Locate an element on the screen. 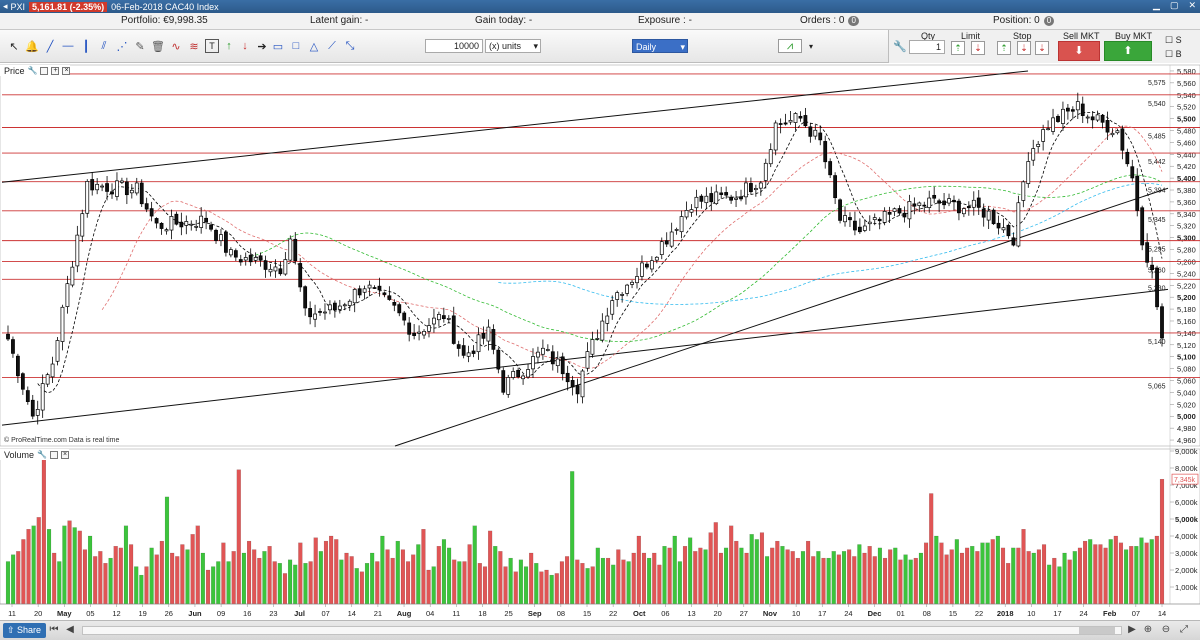 This screenshot has height=640, width=1200. fibonacci-icon: ∿ is located at coordinates (176, 46).